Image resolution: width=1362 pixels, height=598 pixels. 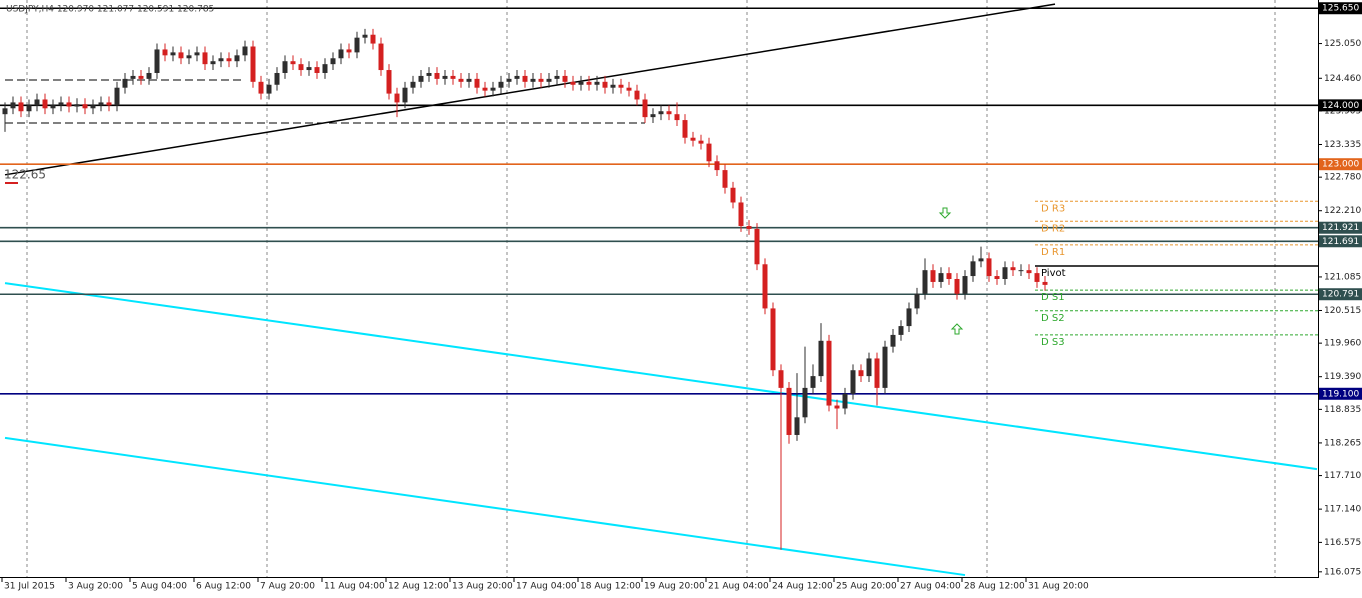 I want to click on y-tick-label: 120.515, so click(x=1342, y=311).